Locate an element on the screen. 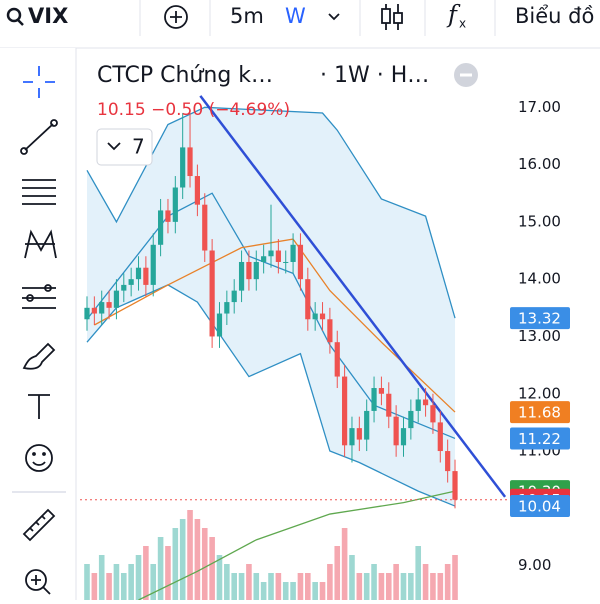 This screenshot has width=600, height=604. add-symbol is located at coordinates (176, 17).